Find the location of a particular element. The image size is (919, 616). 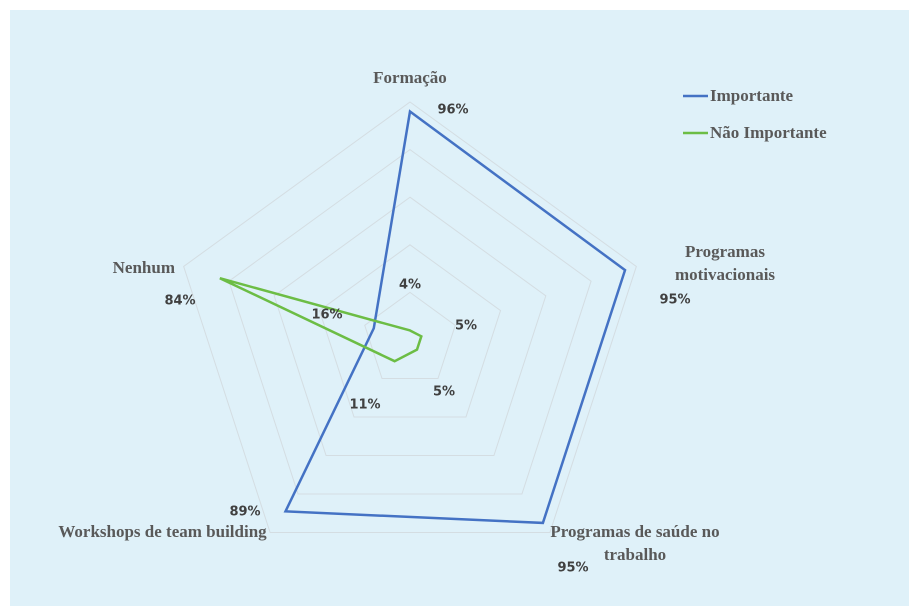

data-label: 4% is located at coordinates (410, 285).